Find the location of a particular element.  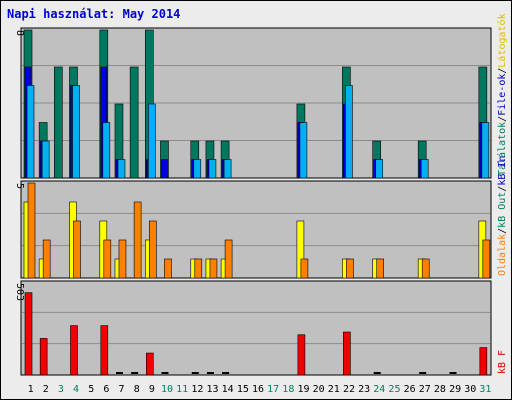

legend-entry: kB In is located at coordinates (502, 171).